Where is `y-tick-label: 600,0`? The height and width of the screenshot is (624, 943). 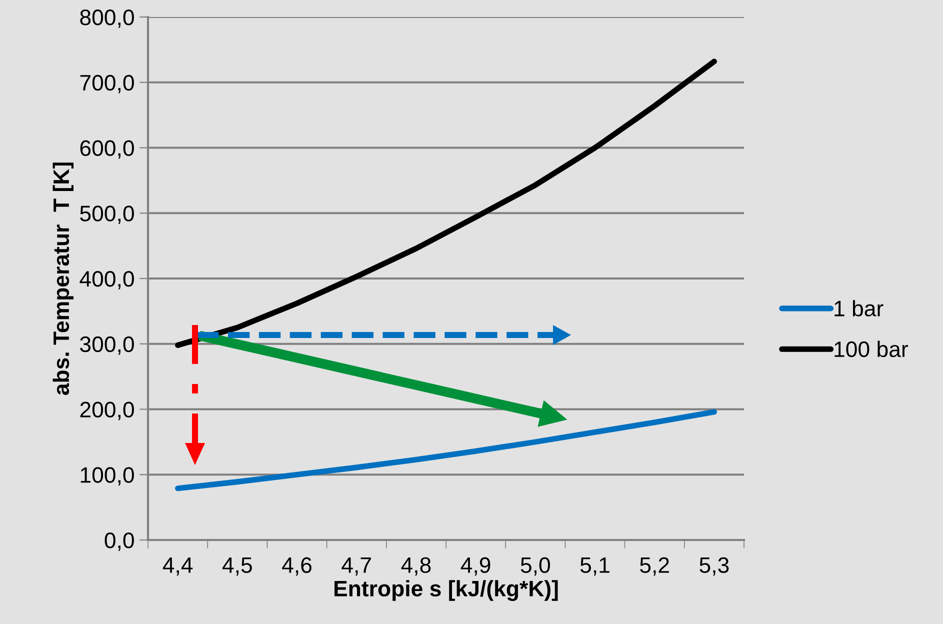 y-tick-label: 600,0 is located at coordinates (107, 149).